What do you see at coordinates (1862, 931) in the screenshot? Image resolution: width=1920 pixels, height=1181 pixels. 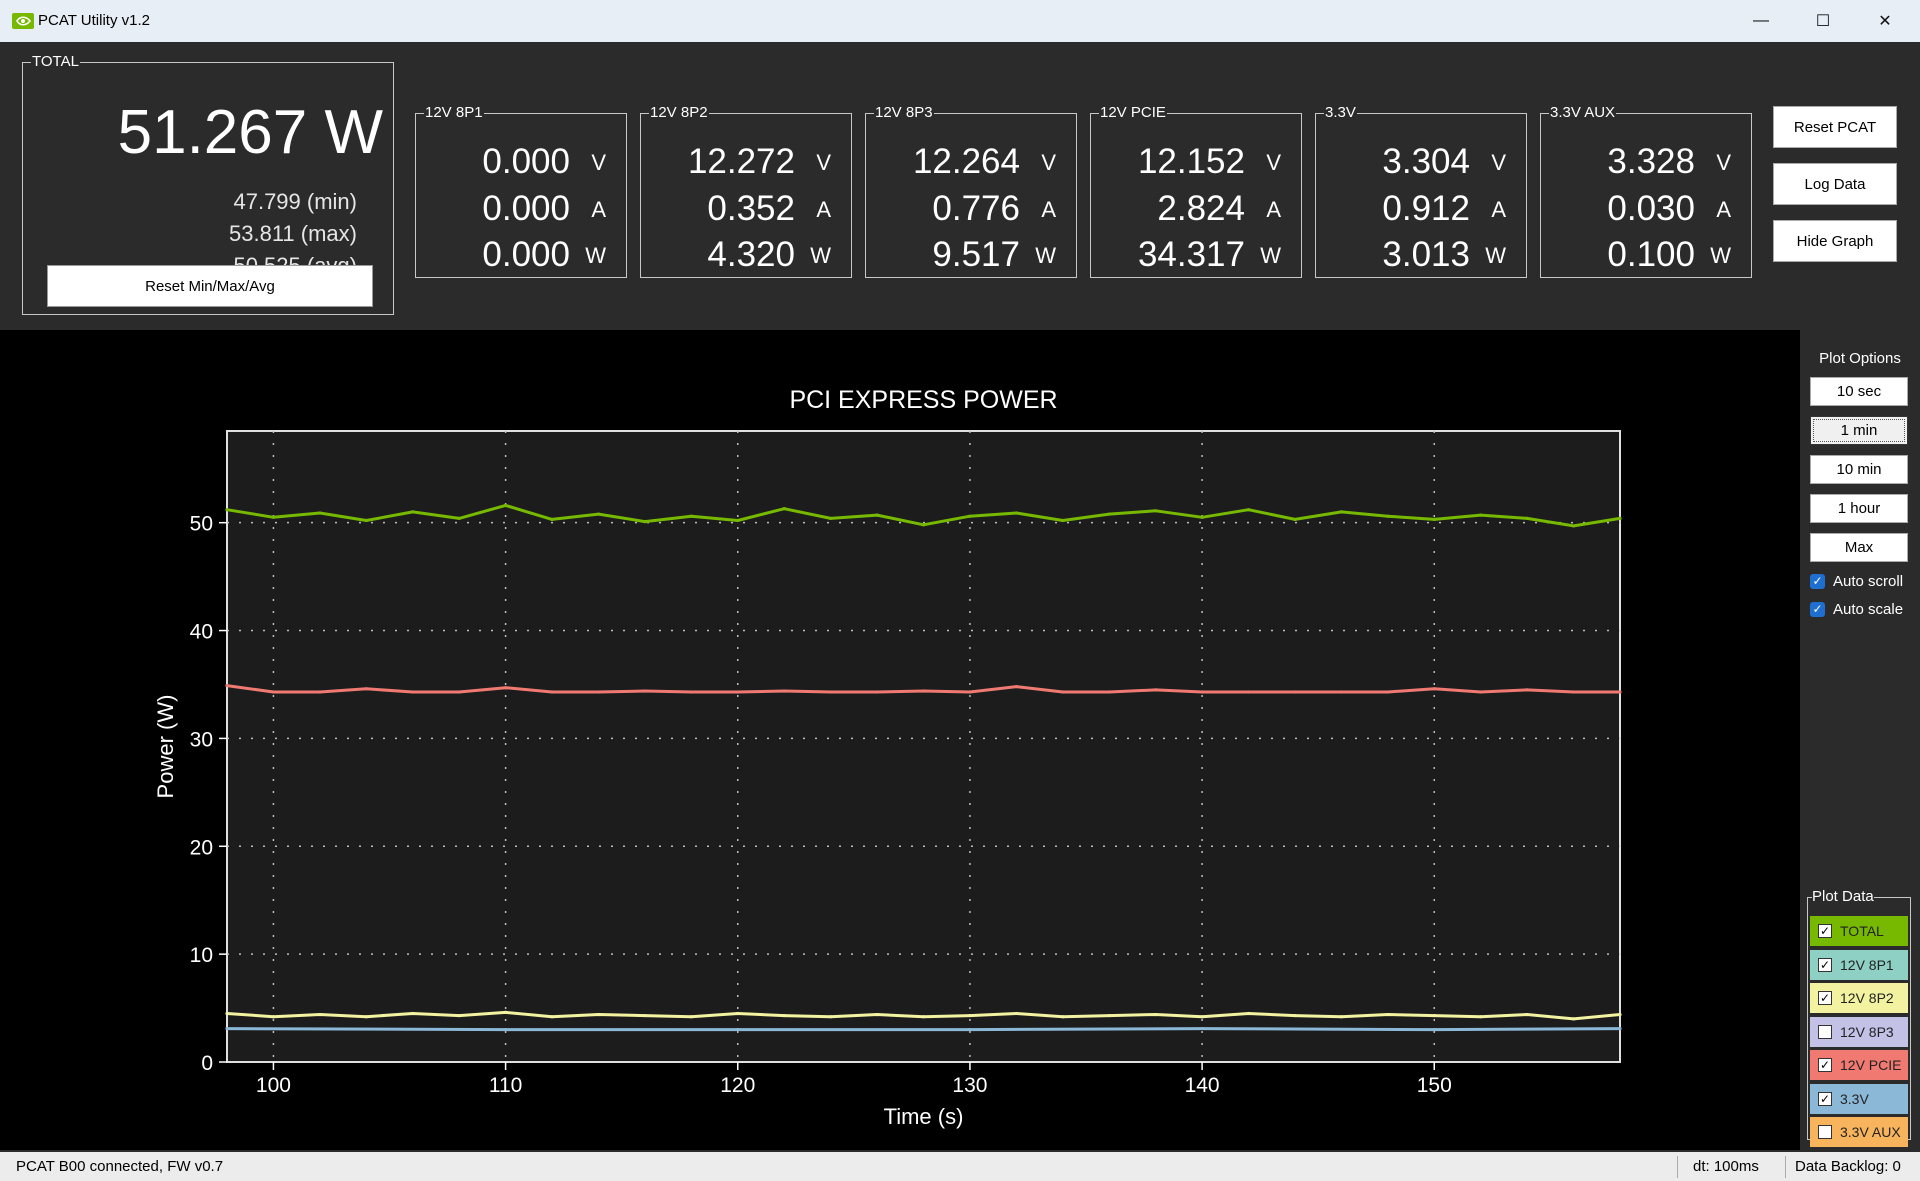 I see `plot-data-label: TOTAL` at bounding box center [1862, 931].